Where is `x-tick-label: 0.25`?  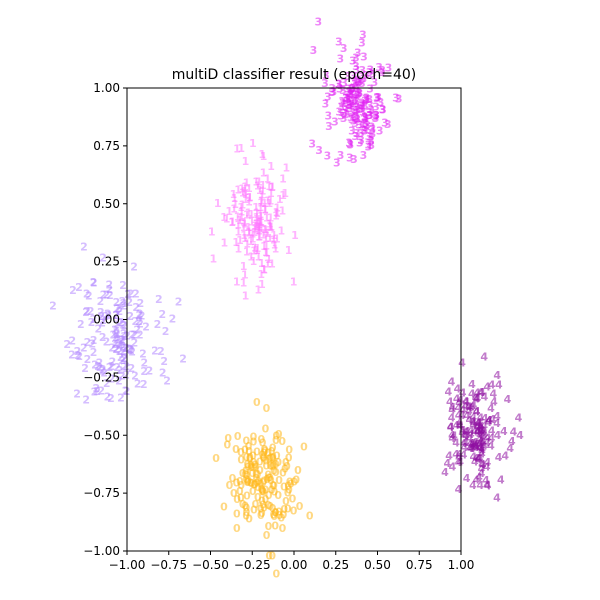 x-tick-label: 0.25 is located at coordinates (335, 565).